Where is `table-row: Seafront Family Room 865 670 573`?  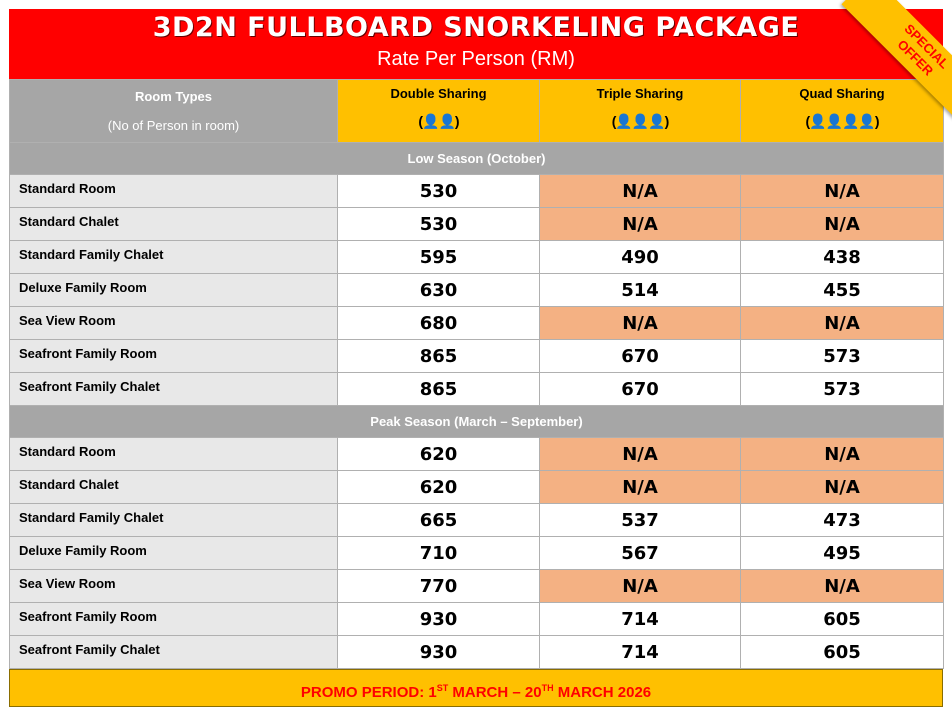
table-row: Seafront Family Room 865 670 573 is located at coordinates (476, 356).